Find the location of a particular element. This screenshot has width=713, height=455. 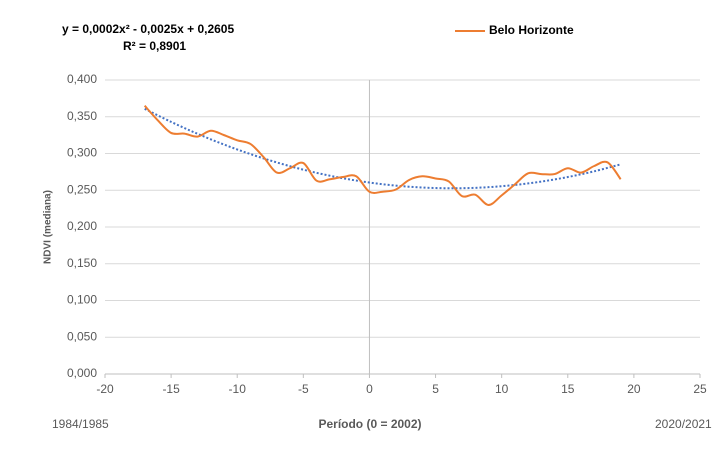

x-tick-label: 20 is located at coordinates (634, 389).